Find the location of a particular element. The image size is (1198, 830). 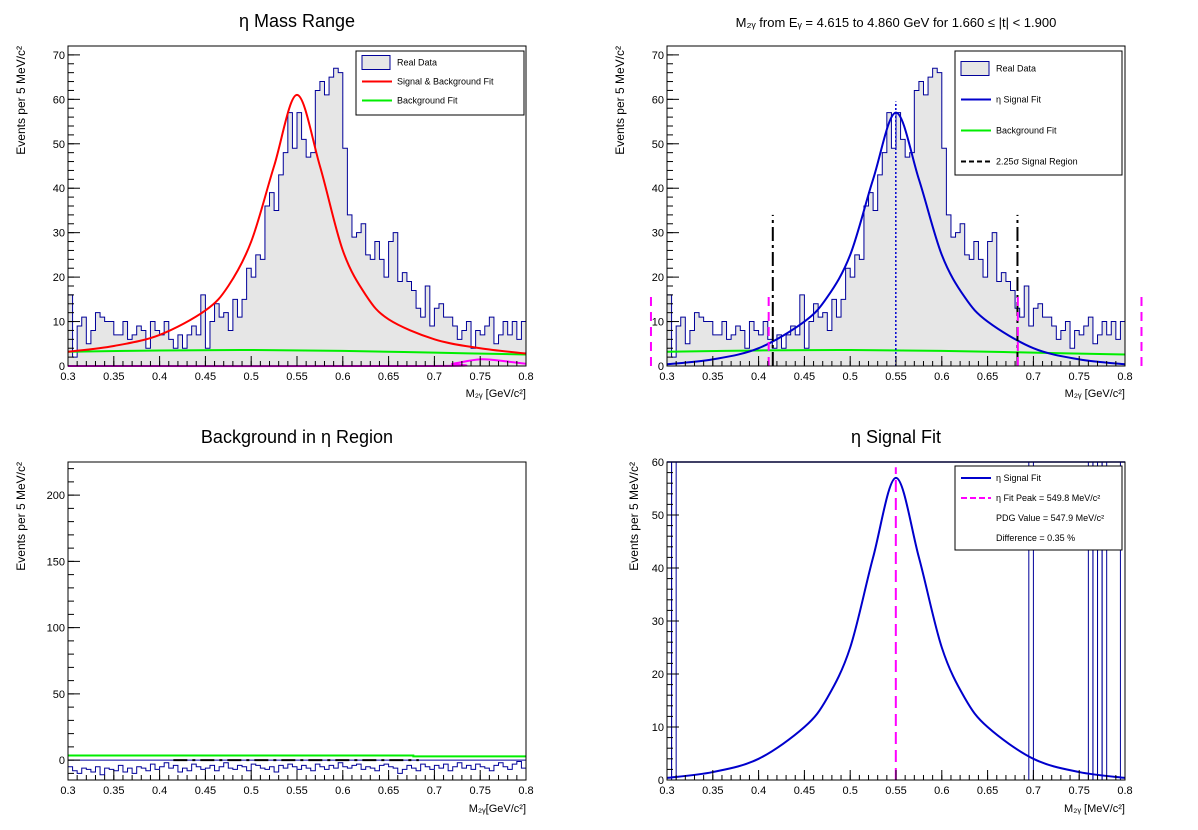

x-axis-label: M₂ᵧ [GeV/c²] is located at coordinates (496, 394).